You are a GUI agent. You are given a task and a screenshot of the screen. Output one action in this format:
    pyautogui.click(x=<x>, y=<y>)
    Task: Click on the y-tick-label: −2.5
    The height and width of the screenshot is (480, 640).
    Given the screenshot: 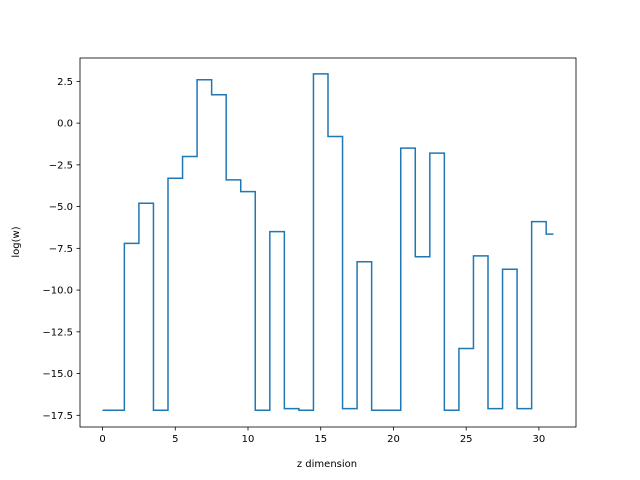 What is the action you would take?
    pyautogui.click(x=61, y=165)
    